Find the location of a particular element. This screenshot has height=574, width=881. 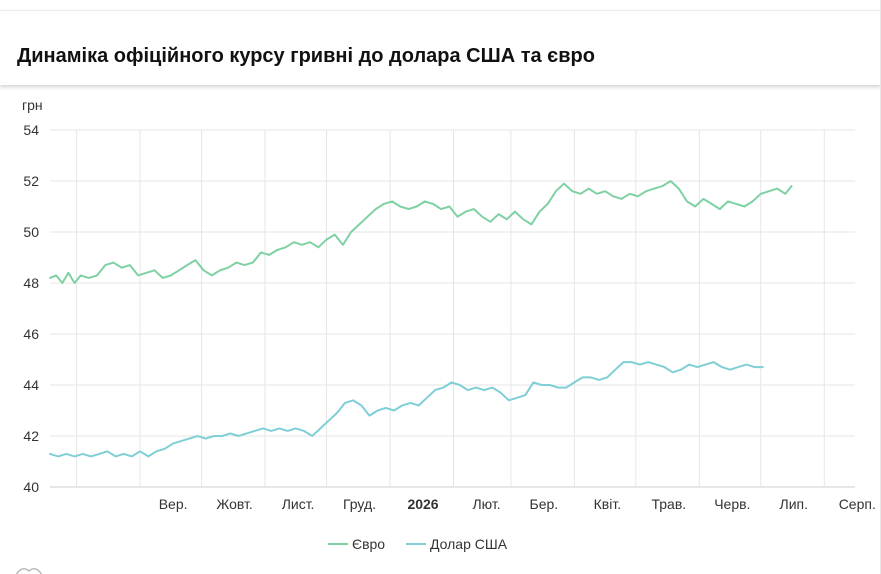

legend: Євро Долар США is located at coordinates (418, 544).